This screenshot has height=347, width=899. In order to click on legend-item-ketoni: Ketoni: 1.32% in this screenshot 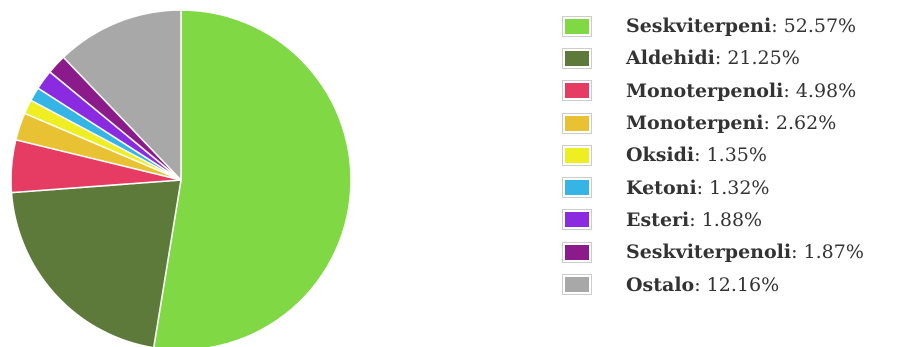, I will do `click(713, 187)`.